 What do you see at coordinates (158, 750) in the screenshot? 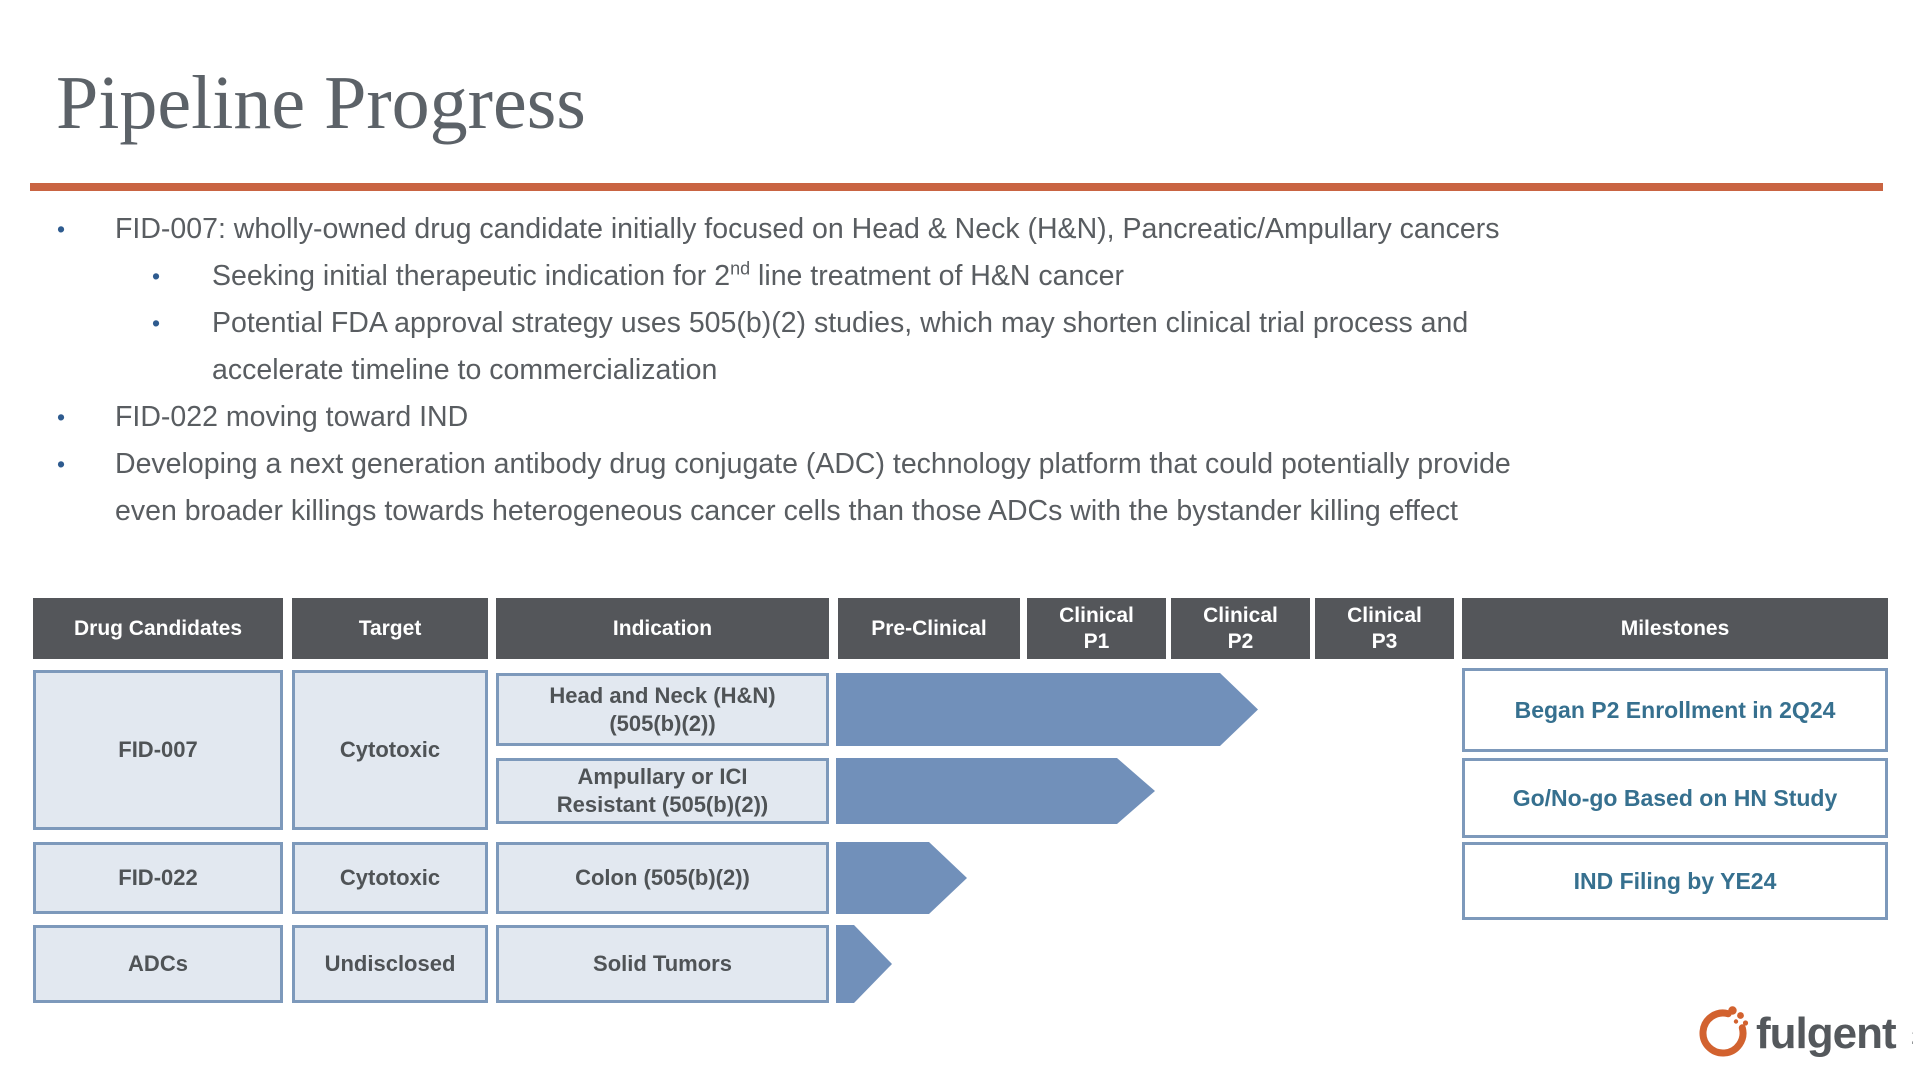
I see `cell-drug-fid007: FID-007` at bounding box center [158, 750].